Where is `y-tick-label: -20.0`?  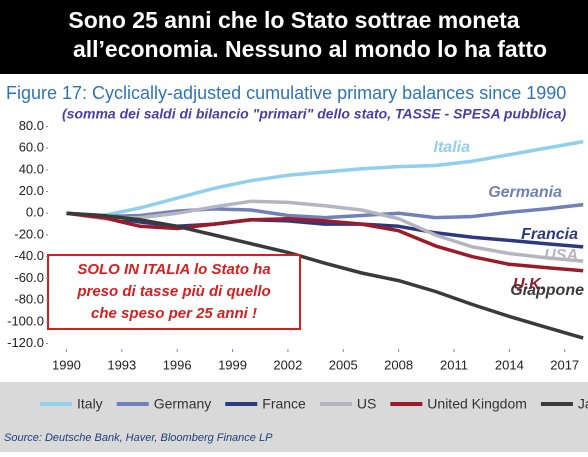
y-tick-label: -20.0 is located at coordinates (29, 233).